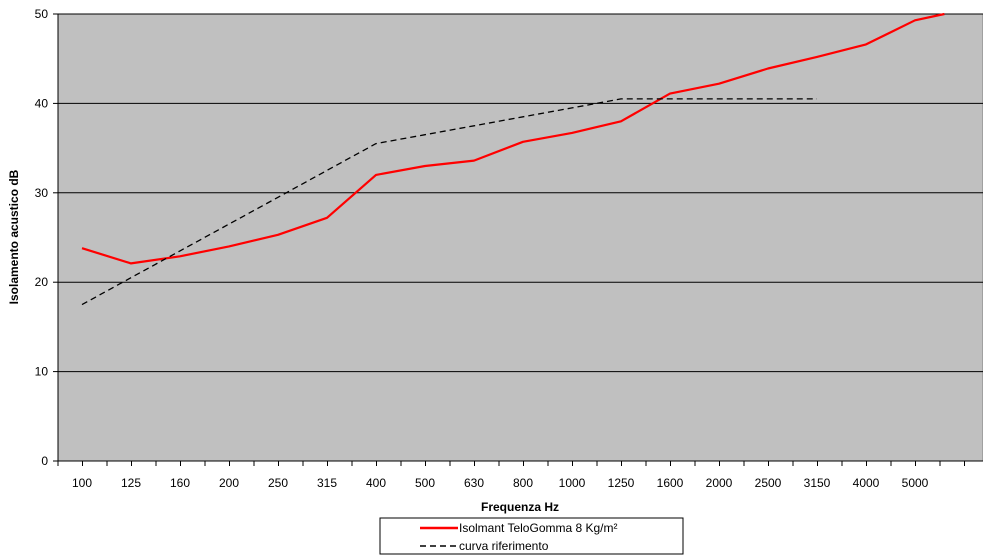 The image size is (983, 557). What do you see at coordinates (42, 193) in the screenshot?
I see `y-tick-label: 30` at bounding box center [42, 193].